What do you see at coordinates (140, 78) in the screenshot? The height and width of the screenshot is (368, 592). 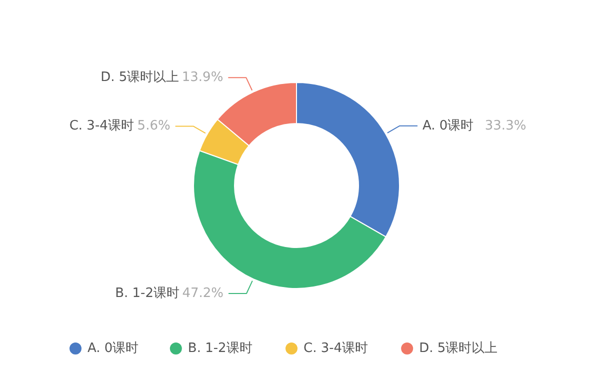 I see `slice-label: D. 5课时以上` at bounding box center [140, 78].